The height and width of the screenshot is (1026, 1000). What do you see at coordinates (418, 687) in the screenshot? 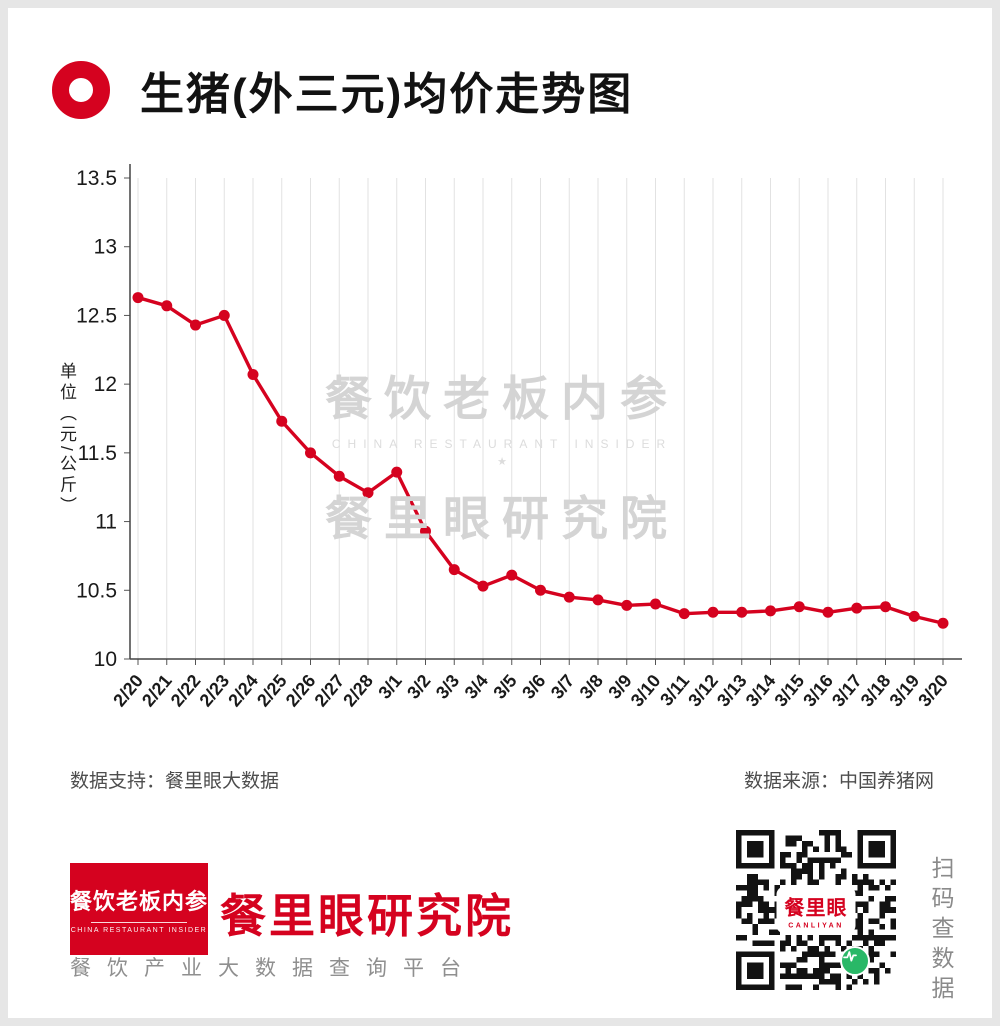
I see `svg-text: 3/2` at bounding box center [418, 687].